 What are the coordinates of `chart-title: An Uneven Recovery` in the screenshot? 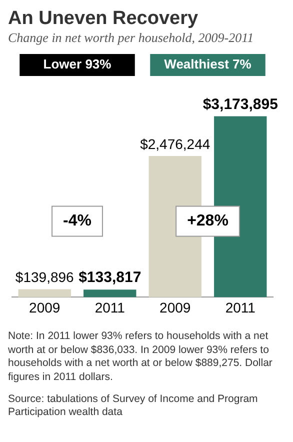 It's located at (104, 19).